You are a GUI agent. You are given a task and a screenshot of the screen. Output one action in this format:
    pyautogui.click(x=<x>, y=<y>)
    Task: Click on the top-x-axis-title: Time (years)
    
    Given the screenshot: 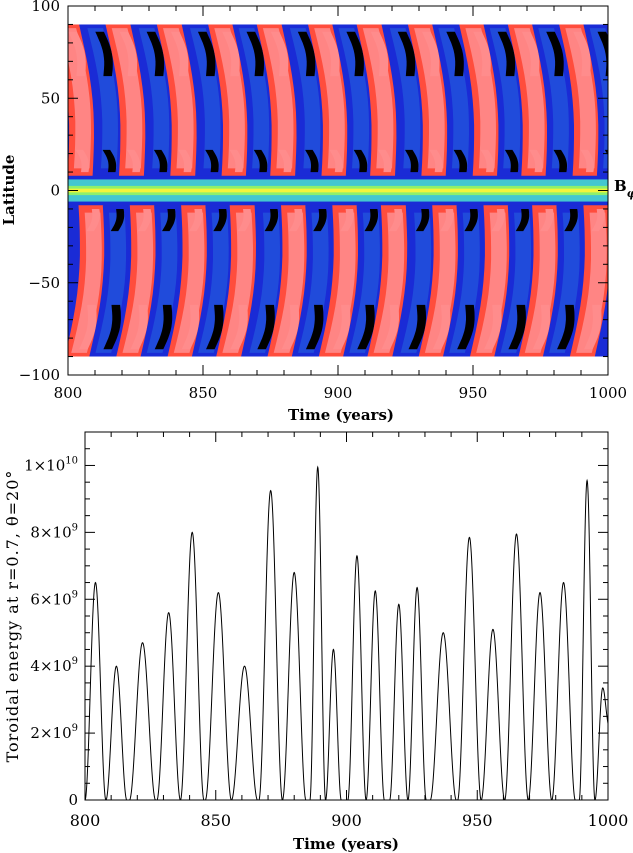 What is the action you would take?
    pyautogui.click(x=341, y=415)
    